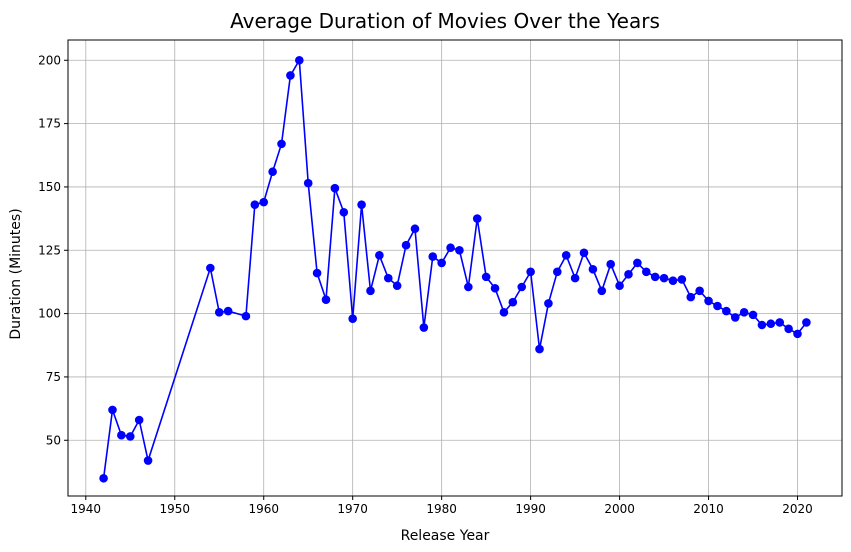 The image size is (851, 552). Describe the element at coordinates (174, 509) in the screenshot. I see `x-tick-label: 1950` at that location.